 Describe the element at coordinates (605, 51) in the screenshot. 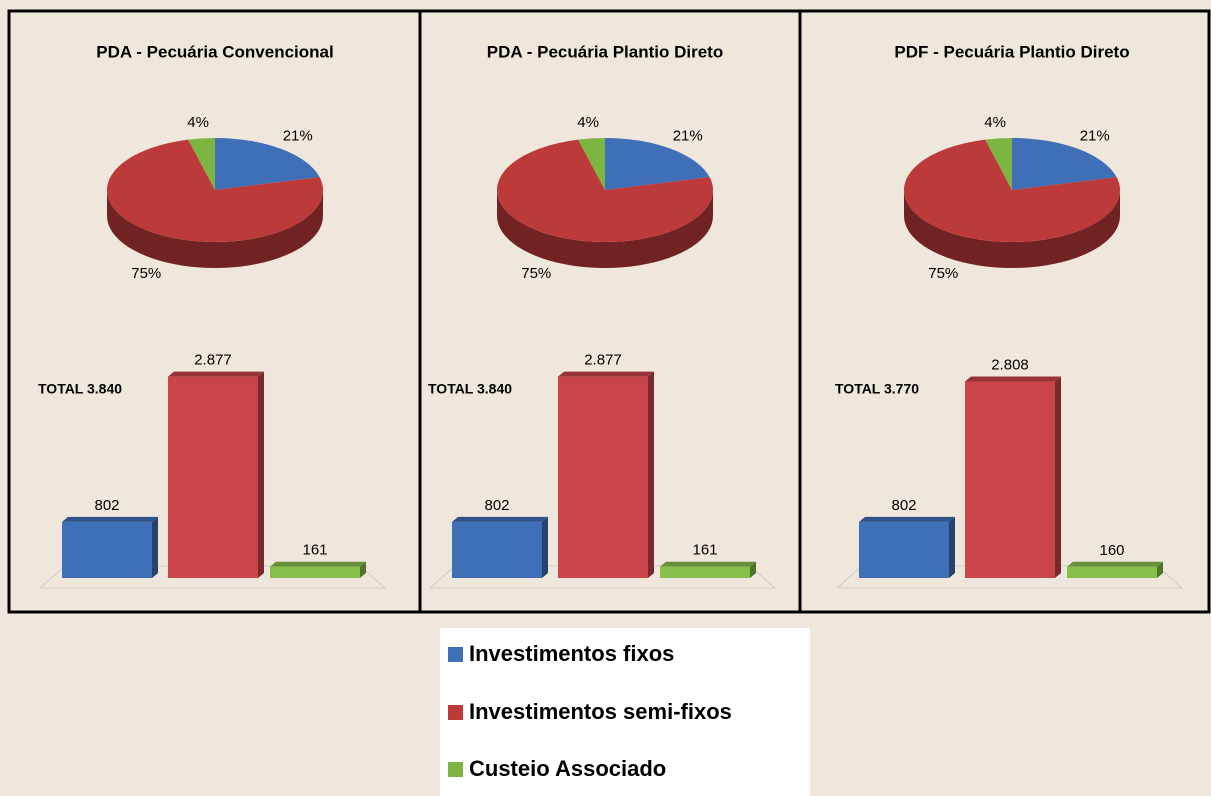

I see `chart-title: PDA - Pecuária Plantio Direto` at that location.